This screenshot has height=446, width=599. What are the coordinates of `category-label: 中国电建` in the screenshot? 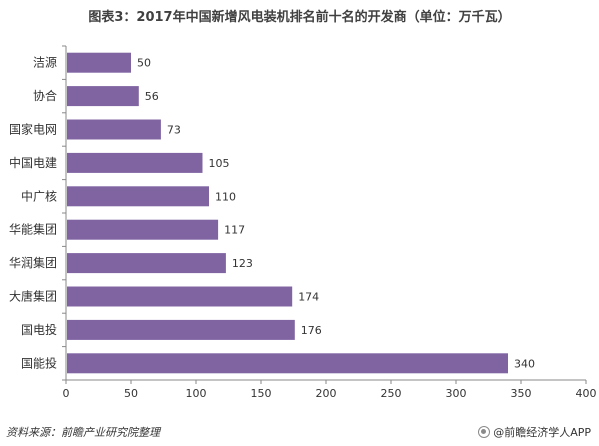 It's located at (33, 162).